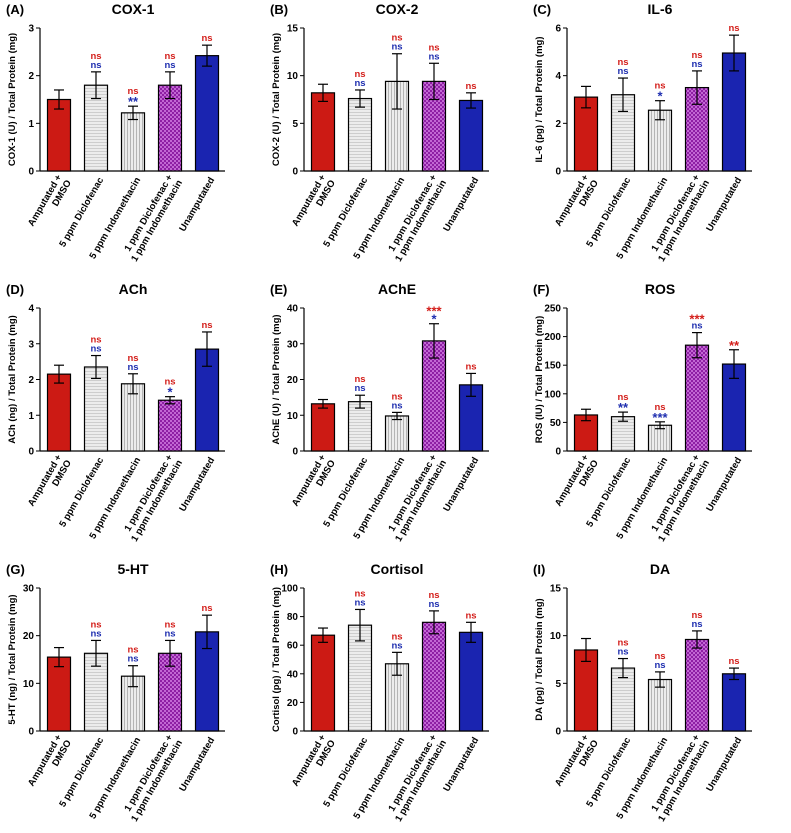  Describe the element at coordinates (276, 379) in the screenshot. I see `y-axis-label: AChE (U) / Total Protein (mg)` at that location.